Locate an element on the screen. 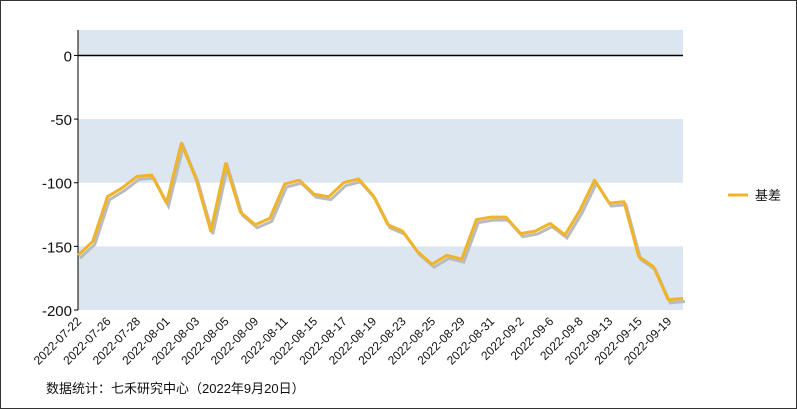 The height and width of the screenshot is (409, 797). y-tick-label: 0 is located at coordinates (68, 56).